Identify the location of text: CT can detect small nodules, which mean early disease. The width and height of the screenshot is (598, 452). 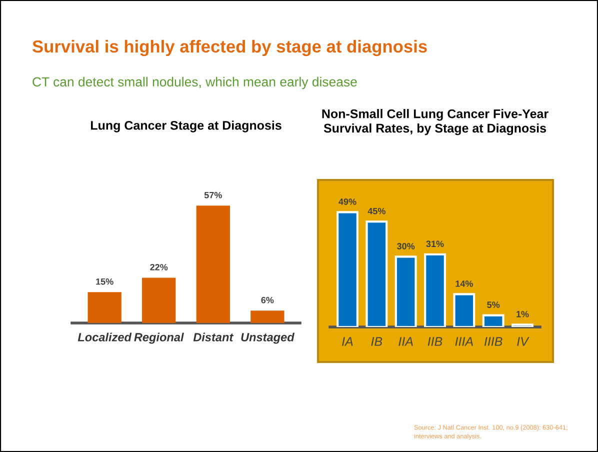
(194, 83).